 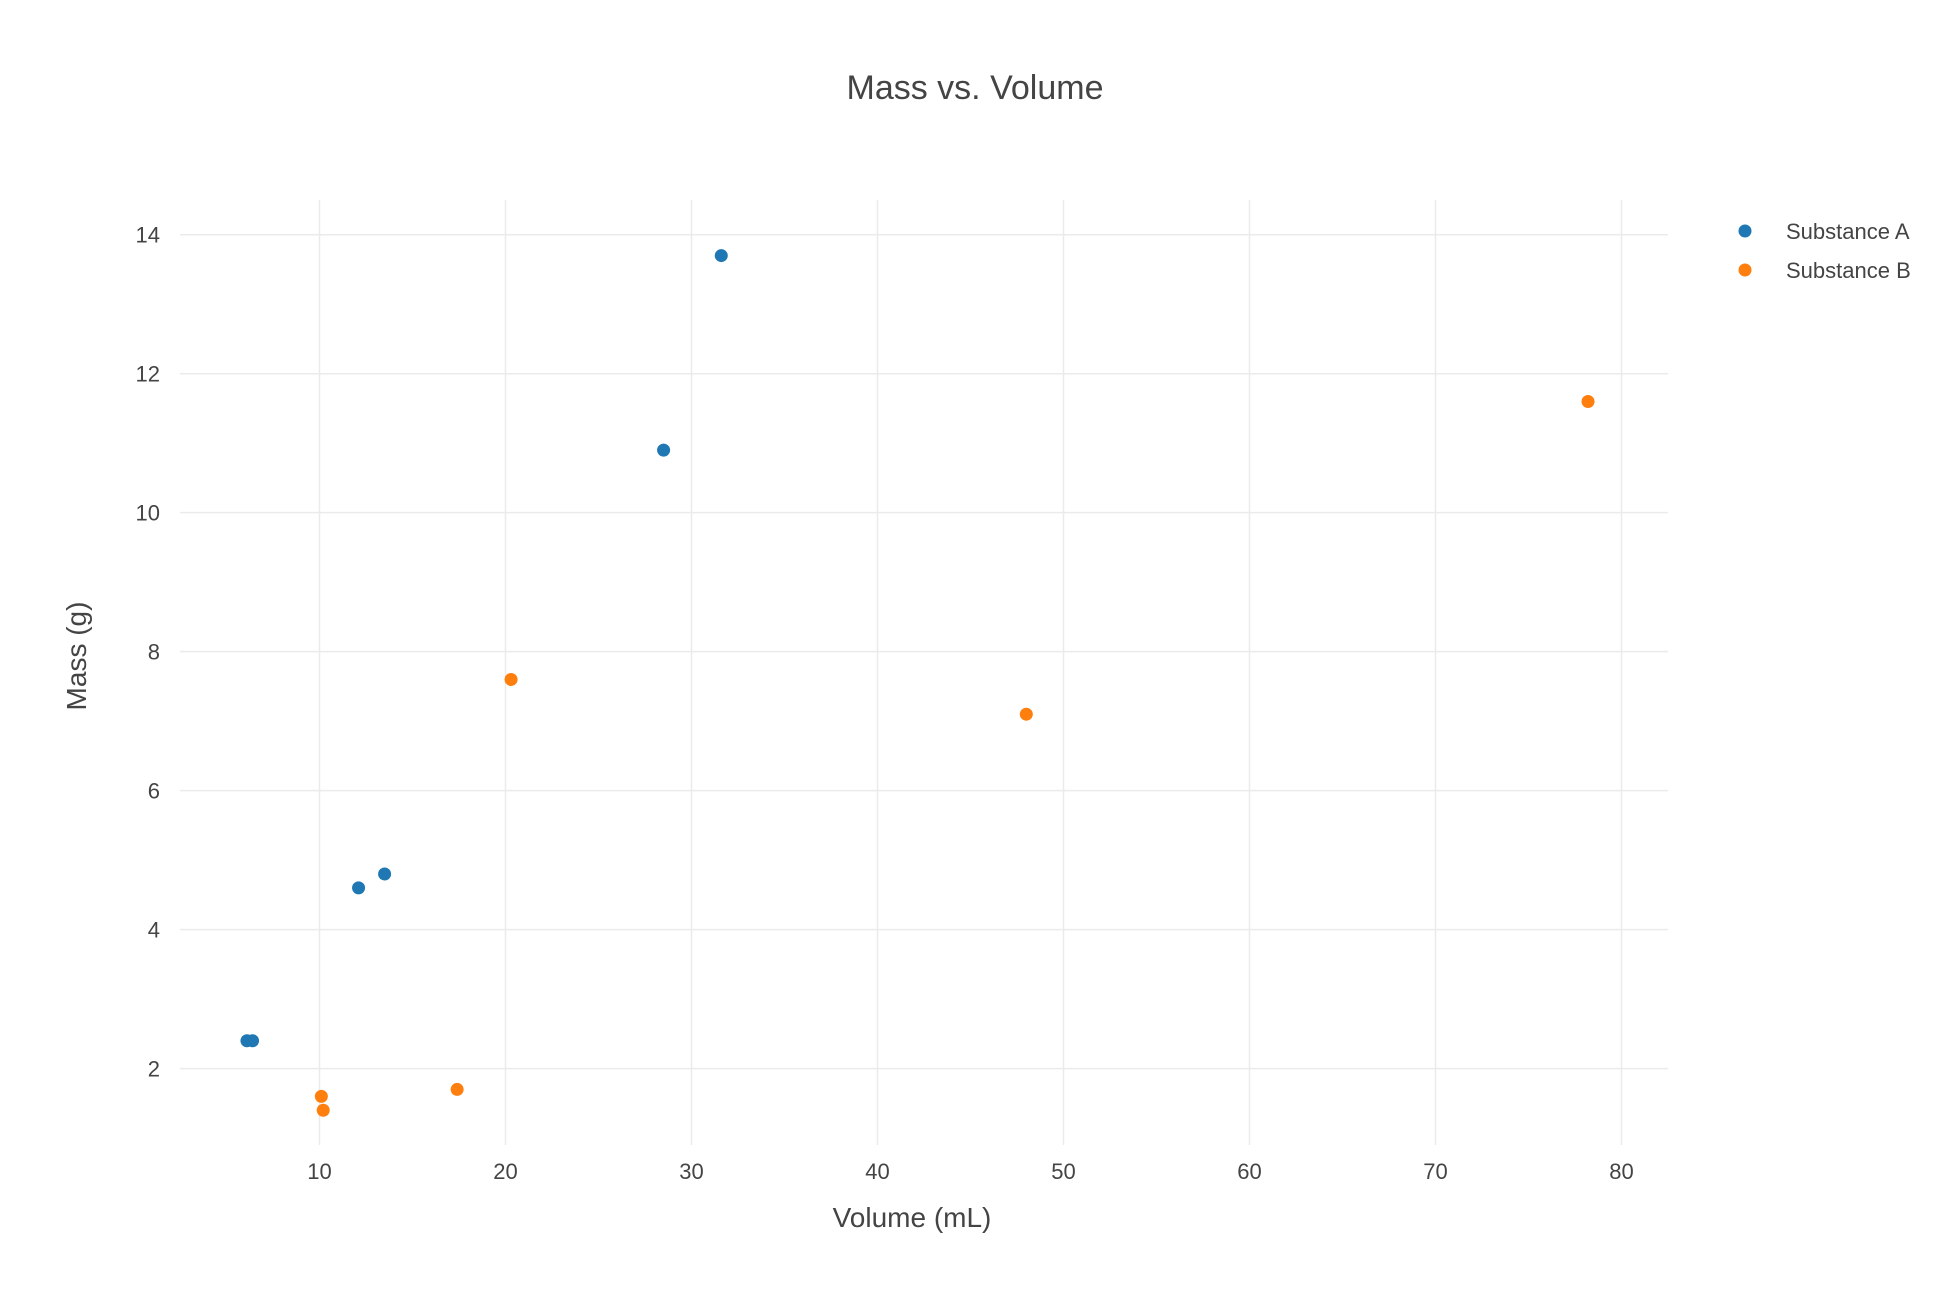 I want to click on chart-title: Mass vs. Volume, so click(x=975, y=88).